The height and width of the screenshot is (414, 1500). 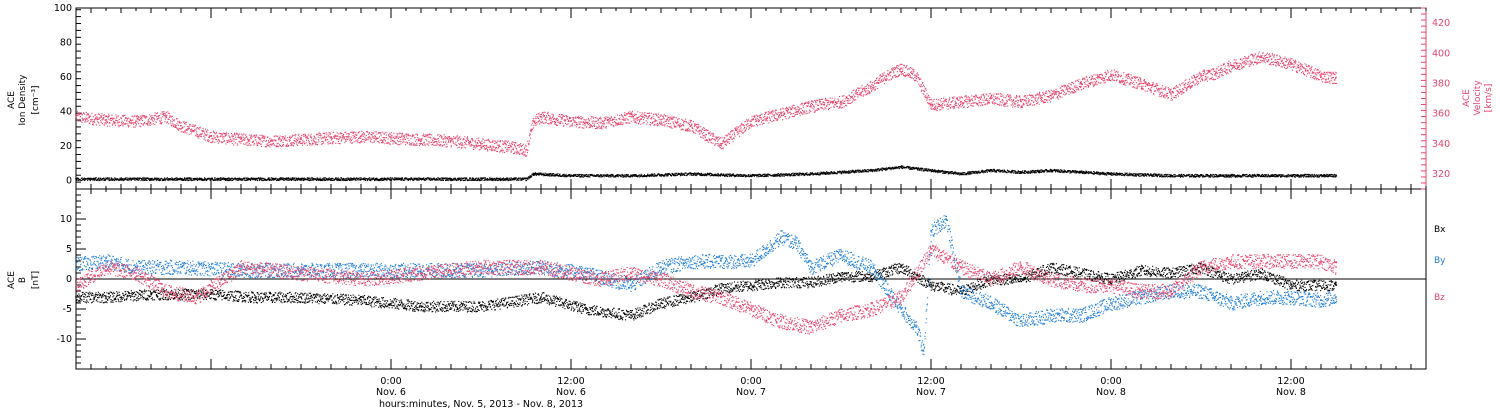 What do you see at coordinates (36, 99) in the screenshot?
I see `top-ylabel-line3: [cm⁻³]` at bounding box center [36, 99].